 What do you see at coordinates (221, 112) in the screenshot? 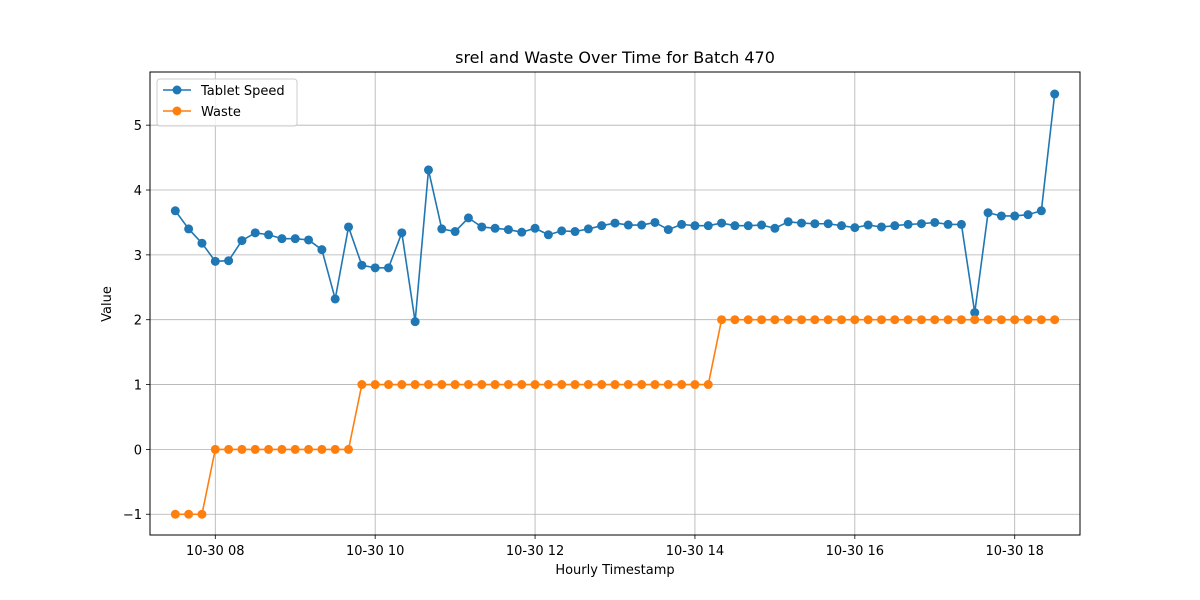
I see `legend-waste-label: Waste` at bounding box center [221, 112].